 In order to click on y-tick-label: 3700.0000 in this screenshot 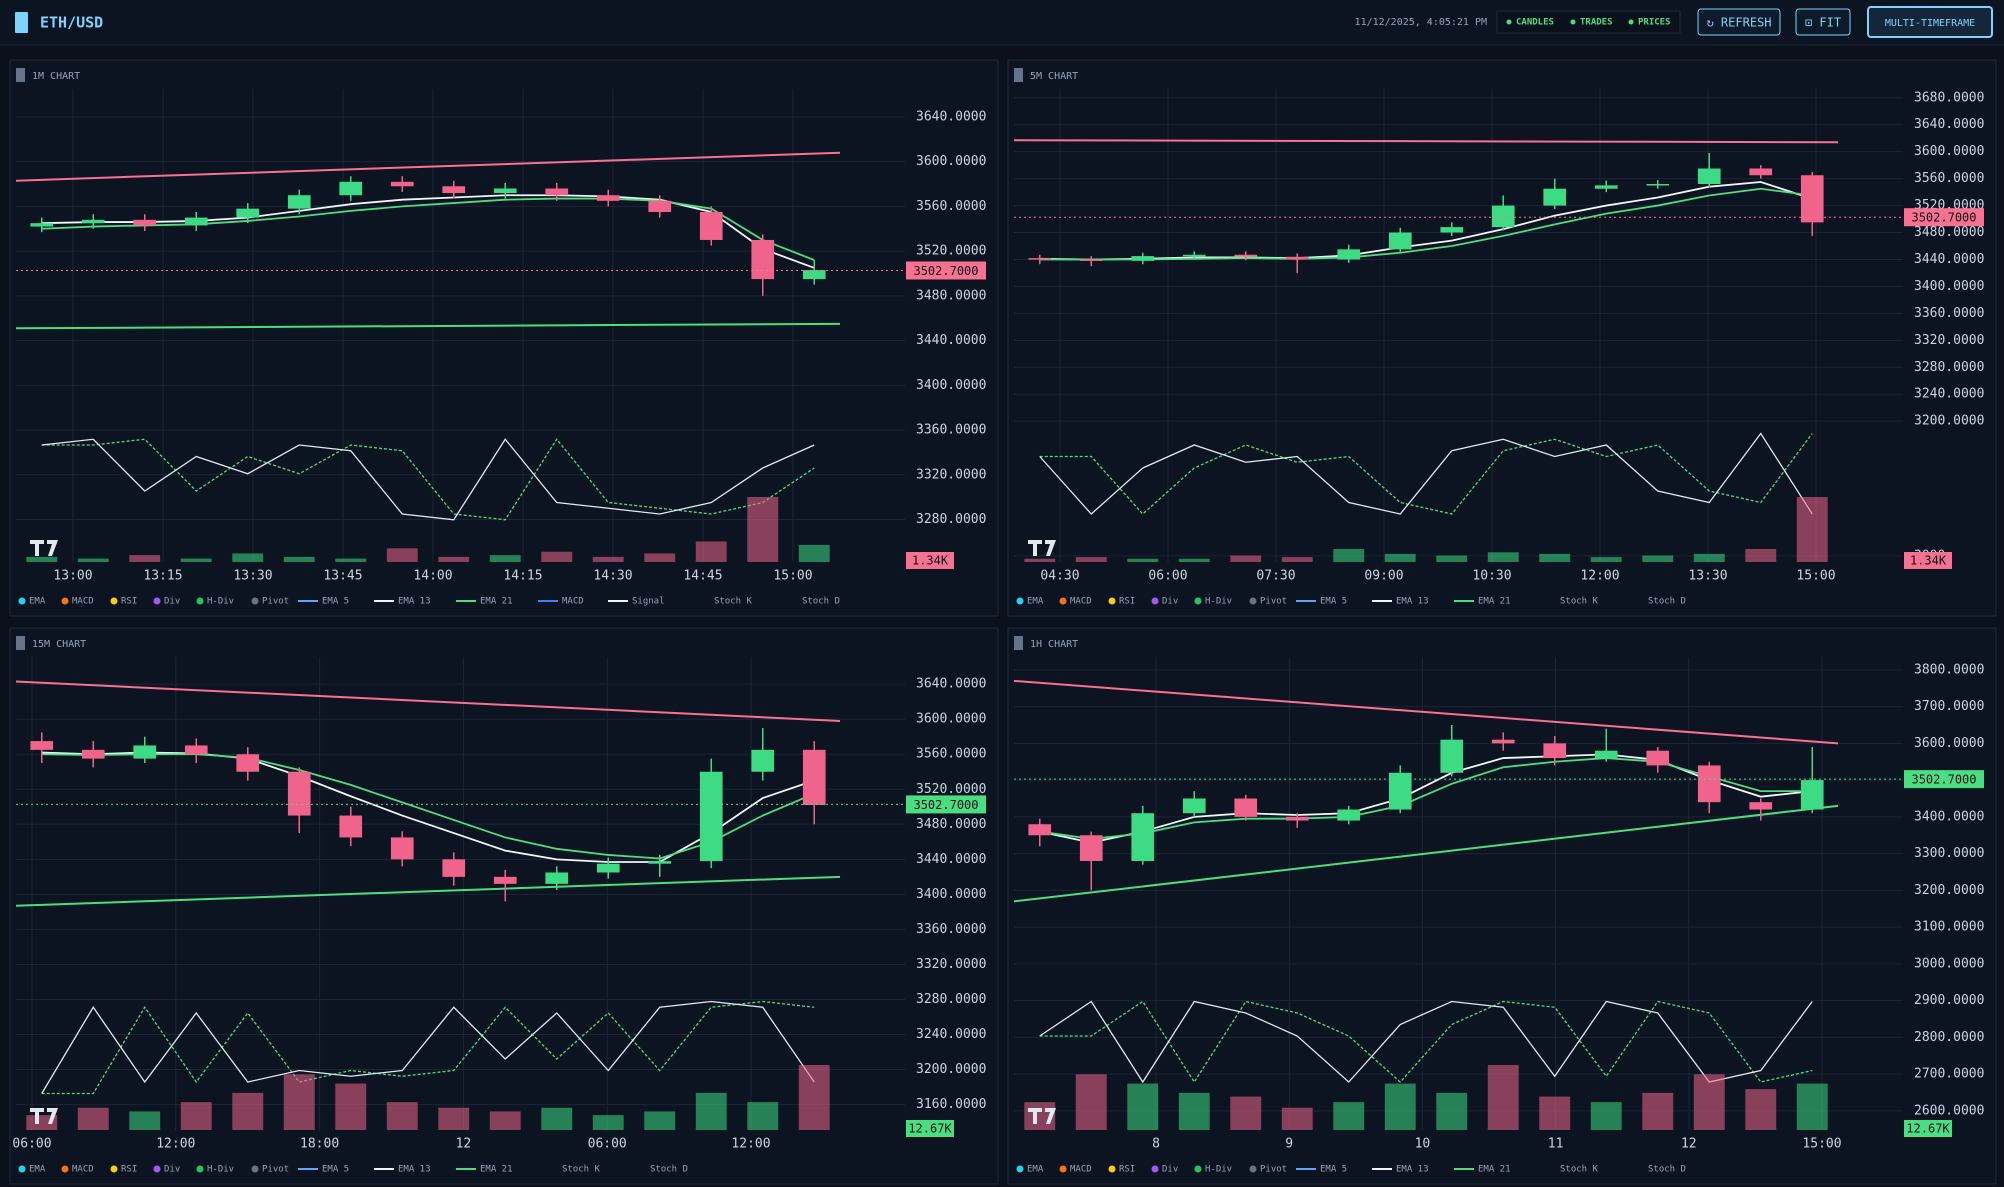, I will do `click(1949, 706)`.